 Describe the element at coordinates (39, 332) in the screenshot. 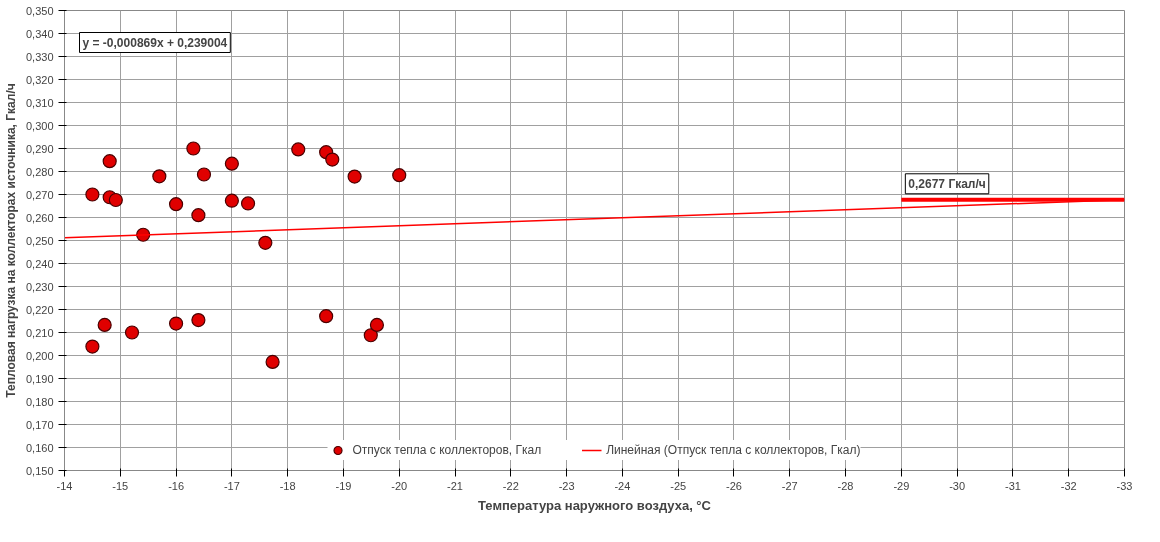

I see `y-tick-label: 0,210` at that location.